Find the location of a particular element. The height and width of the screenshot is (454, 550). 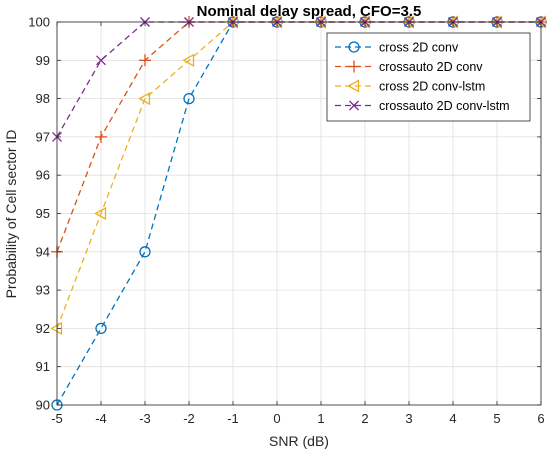

y-tick-label: 90 is located at coordinates (43, 405).